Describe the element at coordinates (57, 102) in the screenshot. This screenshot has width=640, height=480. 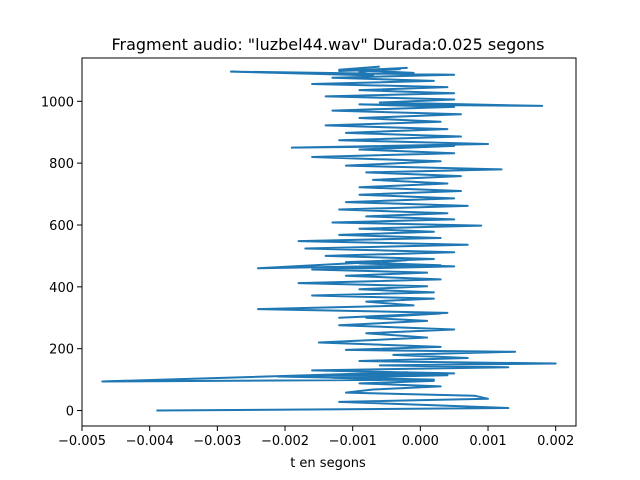
I see `y-tick-label: 1000` at that location.